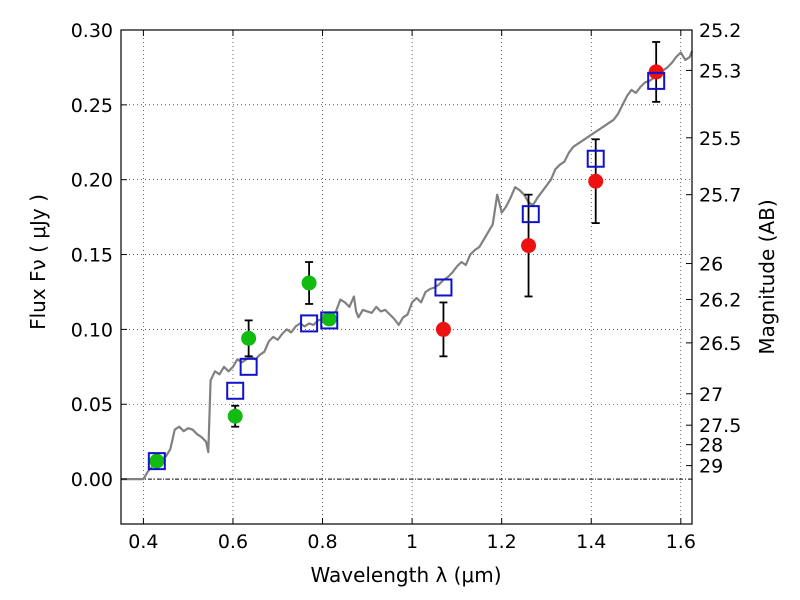 The height and width of the screenshot is (600, 800). What do you see at coordinates (233, 542) in the screenshot?
I see `x-tick-label: 0.6` at bounding box center [233, 542].